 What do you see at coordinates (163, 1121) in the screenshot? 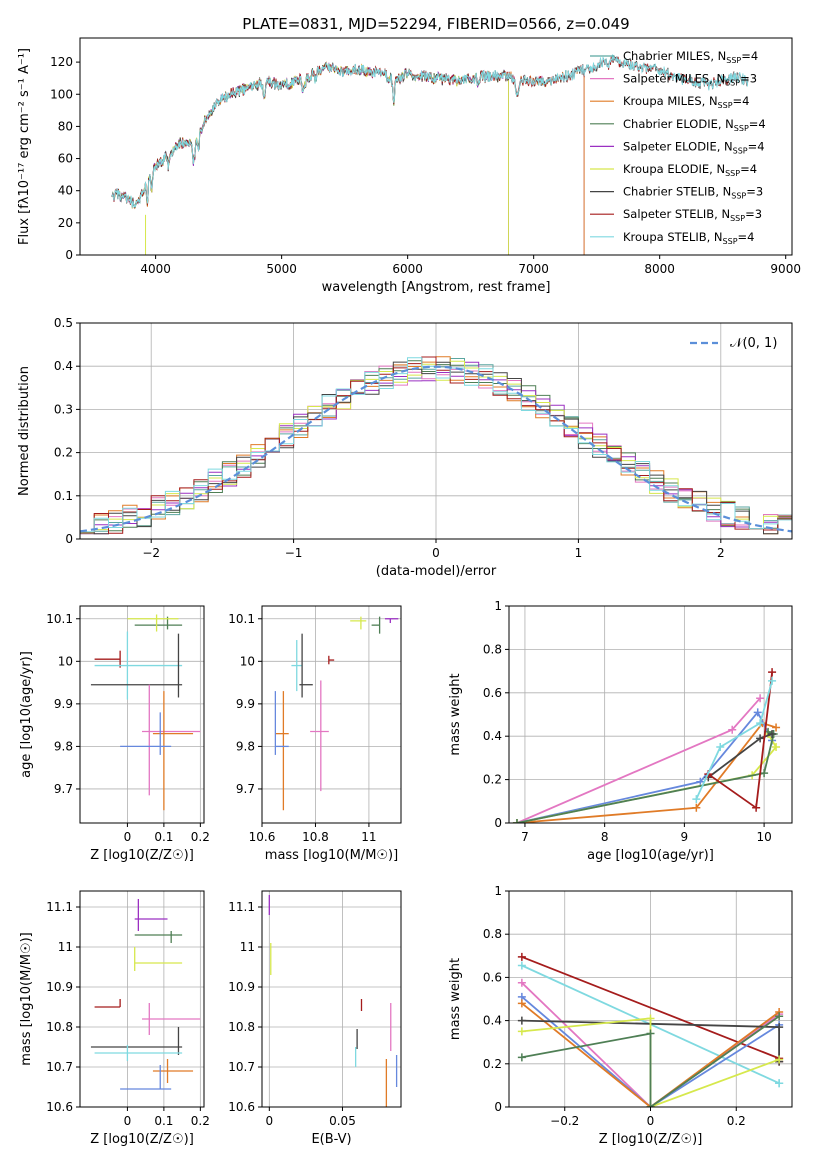
I see `x-tick-label: 0.1` at bounding box center [163, 1121].